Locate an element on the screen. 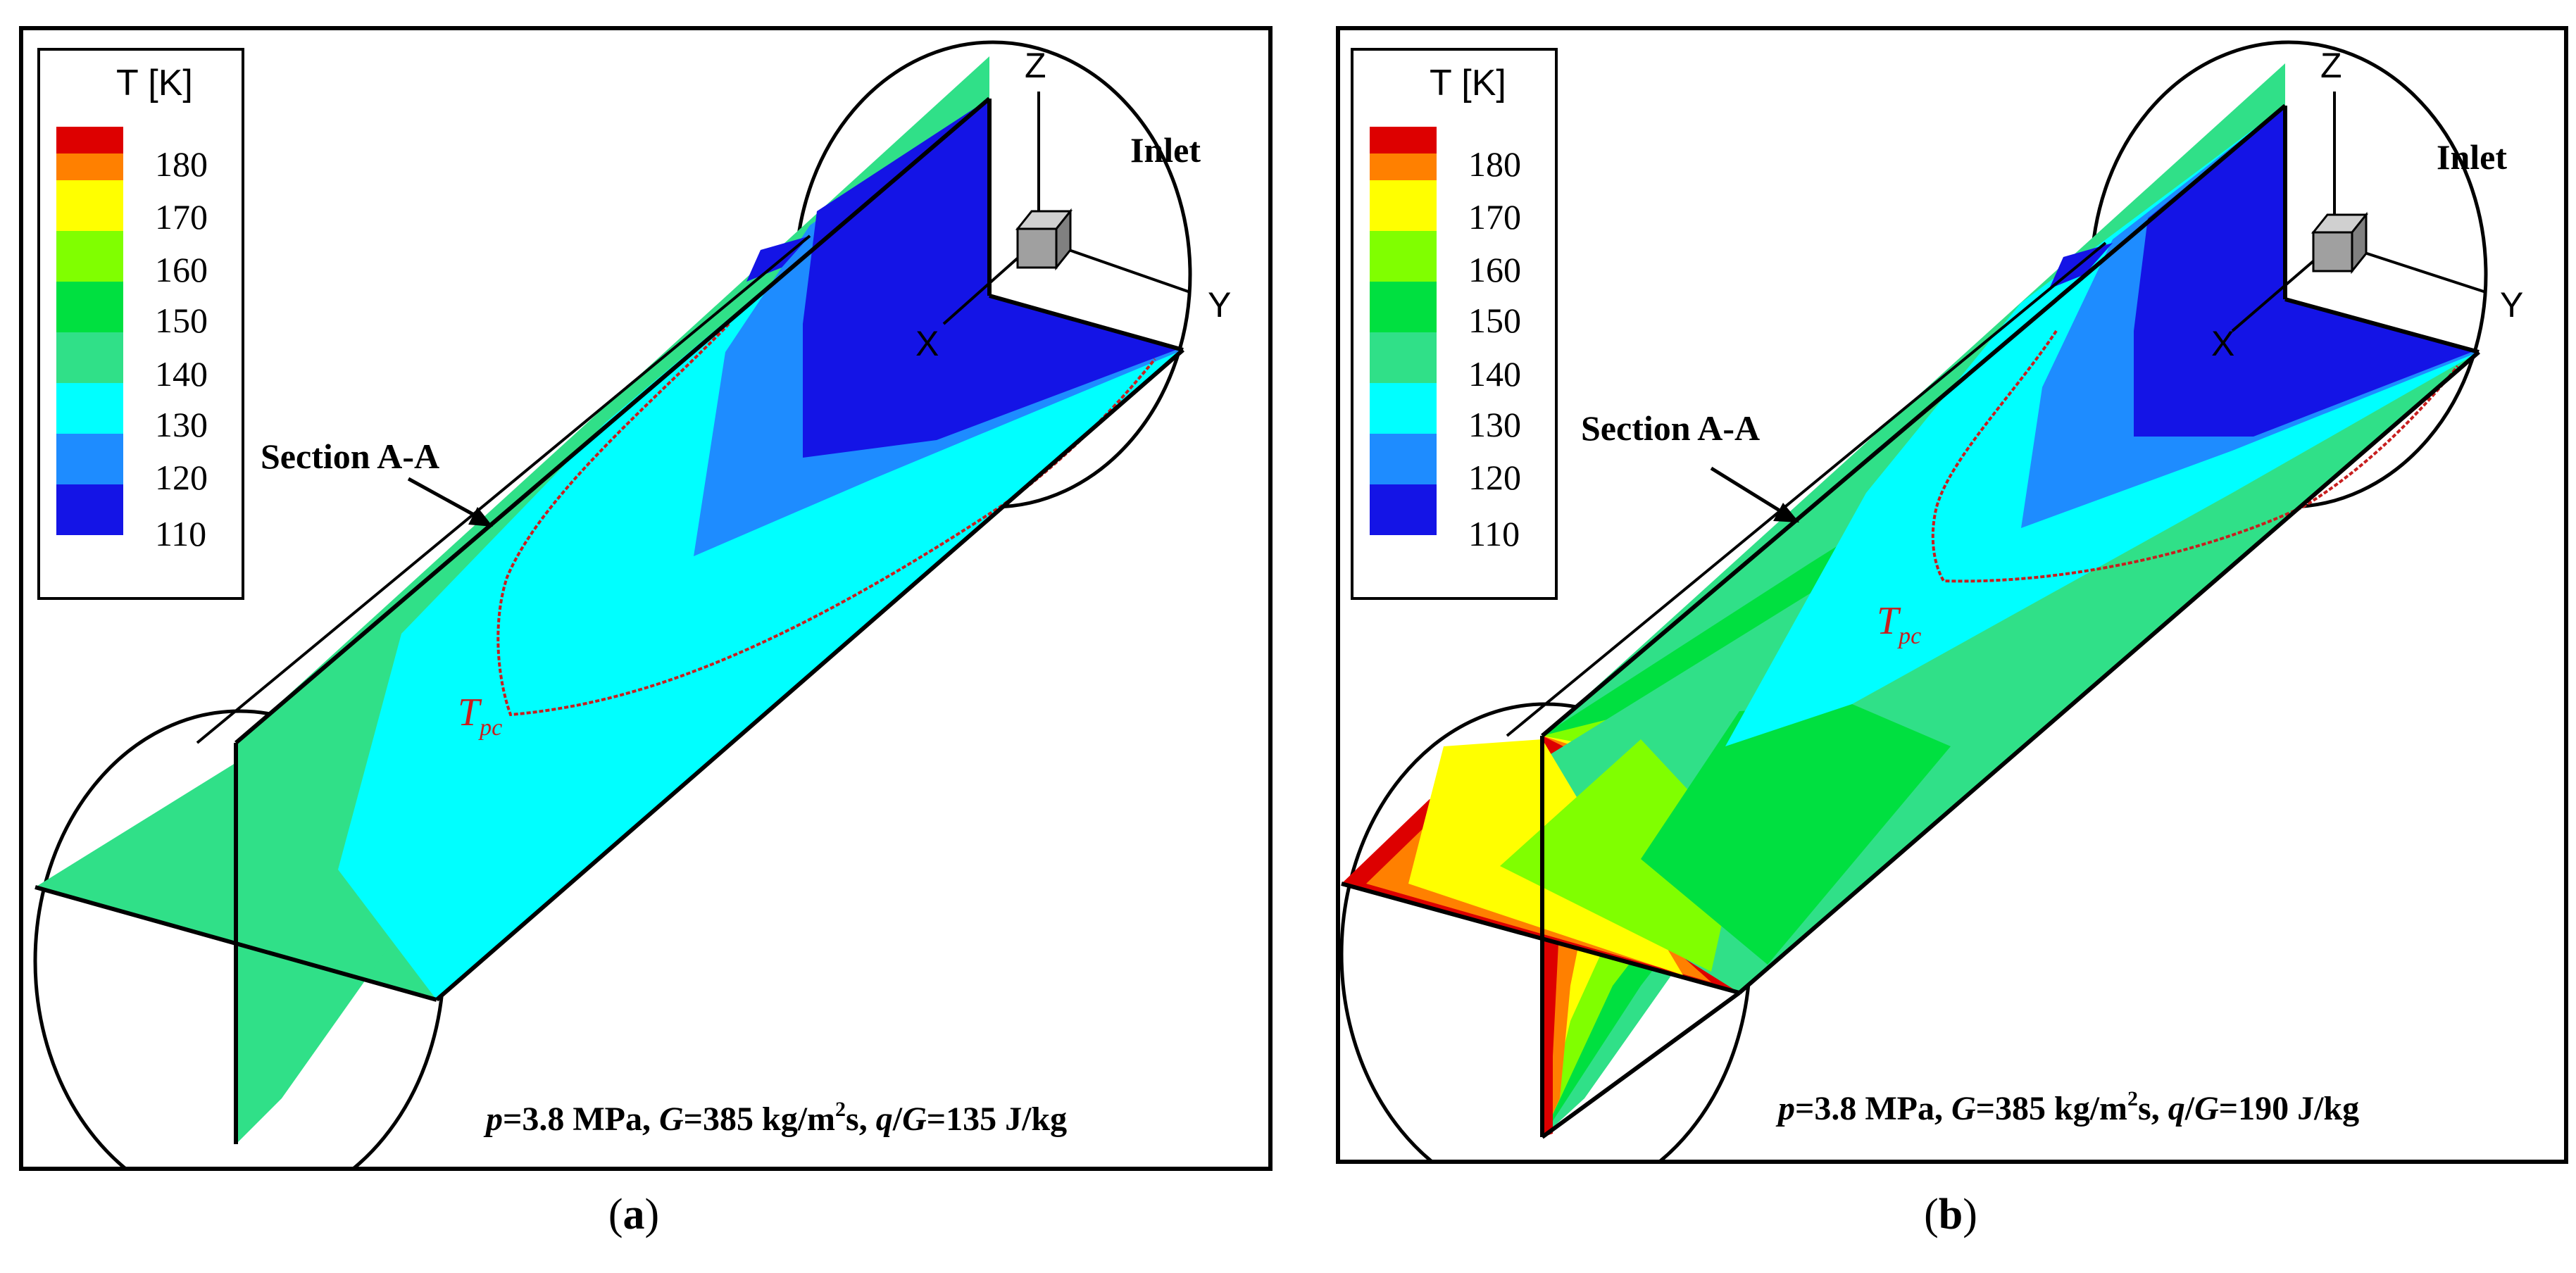 The width and height of the screenshot is (2576, 1273). caption-a: (a) is located at coordinates (634, 1214).